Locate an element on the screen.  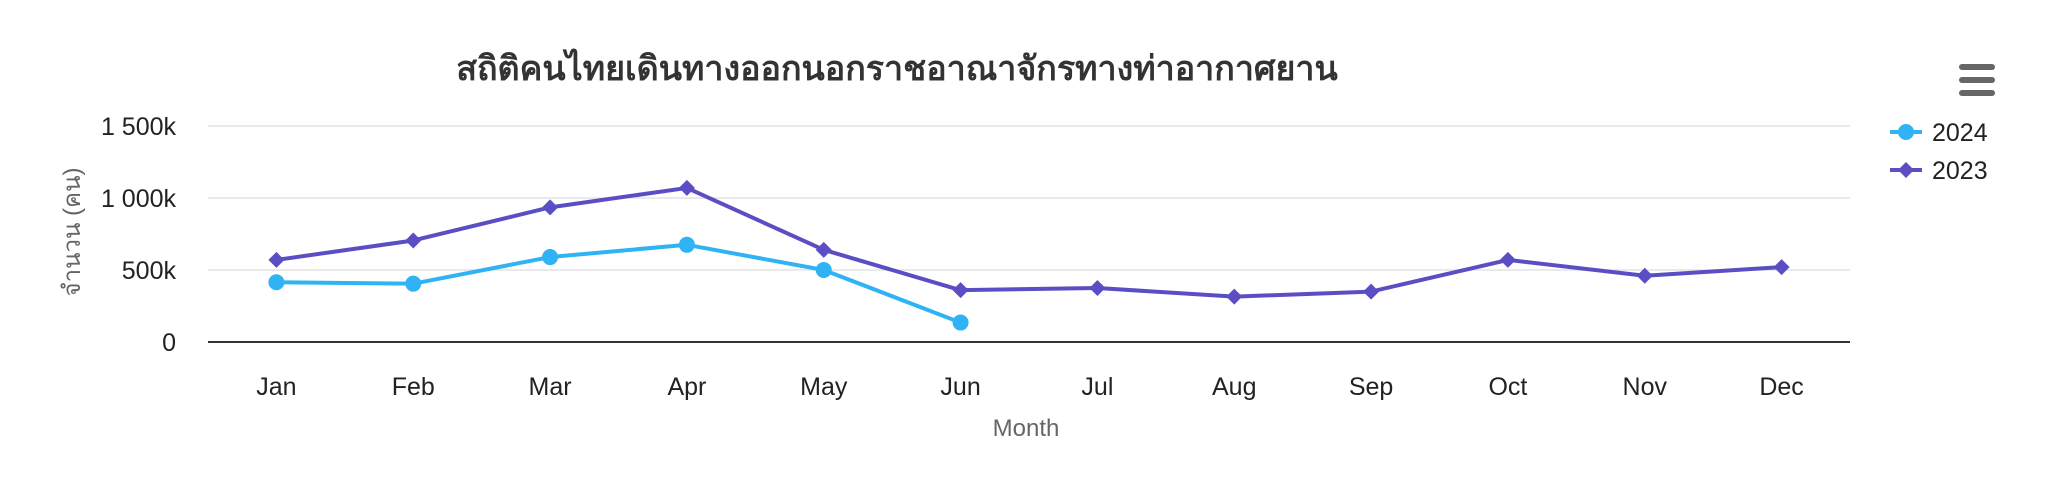
legend-label: 2023 is located at coordinates (1960, 171).